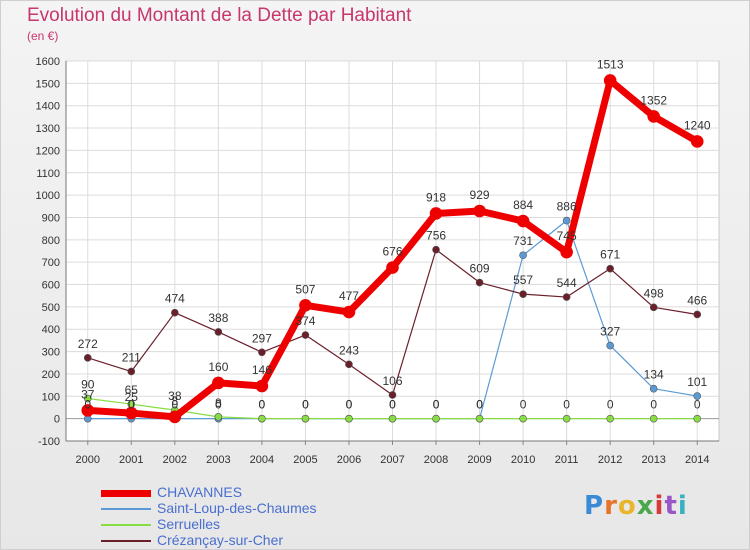 This screenshot has height=550, width=750. I want to click on data-label: 211, so click(131, 357).